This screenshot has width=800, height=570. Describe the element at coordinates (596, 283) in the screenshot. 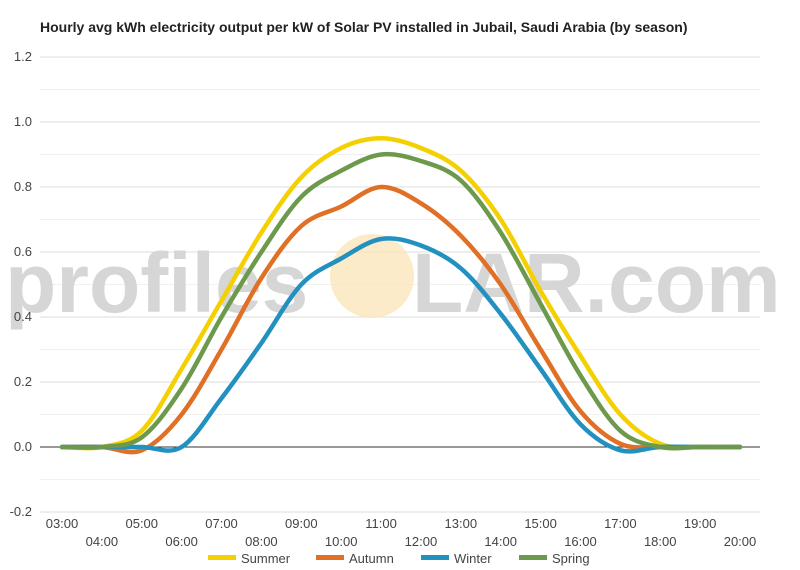

I see `watermark-text-right: LAR.com` at that location.